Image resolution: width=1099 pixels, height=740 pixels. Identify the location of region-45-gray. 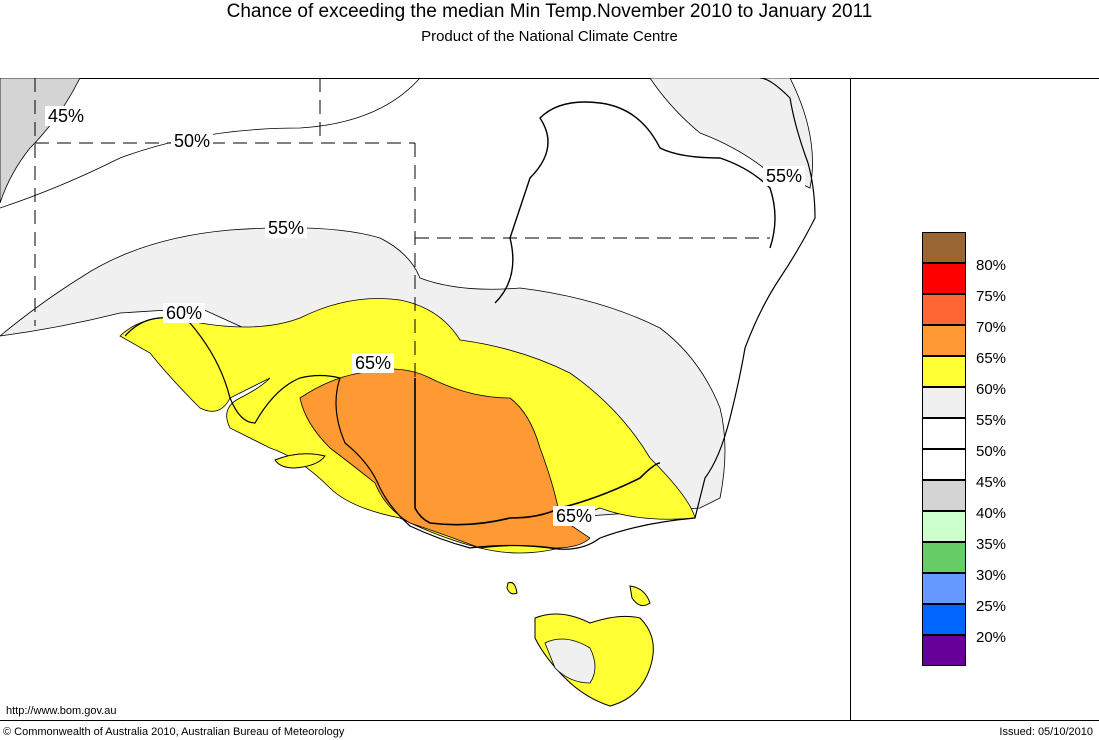
(40, 141).